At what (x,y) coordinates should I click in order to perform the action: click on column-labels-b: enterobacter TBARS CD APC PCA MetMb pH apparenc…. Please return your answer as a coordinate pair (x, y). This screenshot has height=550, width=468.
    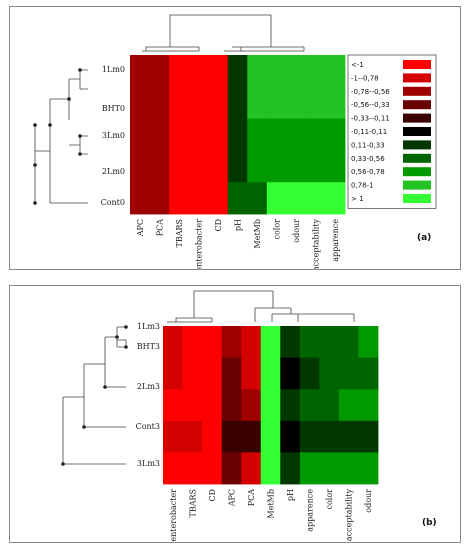
    Looking at the image, I should click on (271, 515).